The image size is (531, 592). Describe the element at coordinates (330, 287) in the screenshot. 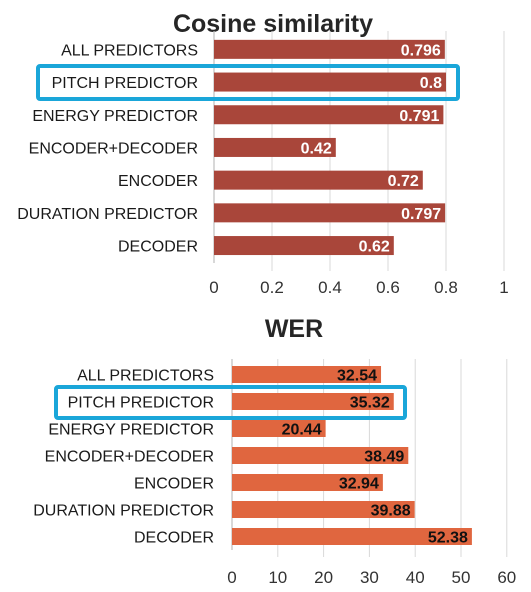

I see `x-tick-label: 0.4` at that location.